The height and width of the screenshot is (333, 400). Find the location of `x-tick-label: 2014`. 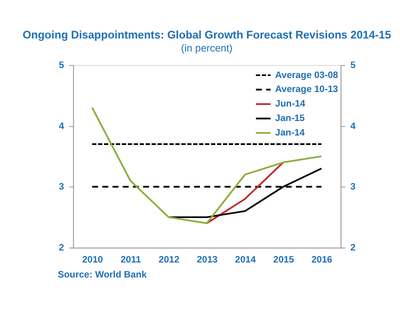

x-tick-label: 2014 is located at coordinates (246, 259).